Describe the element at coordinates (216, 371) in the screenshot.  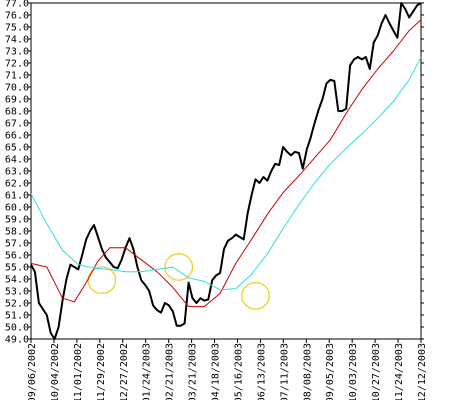
I see `x-tick-label: 04/18/2003` at that location.